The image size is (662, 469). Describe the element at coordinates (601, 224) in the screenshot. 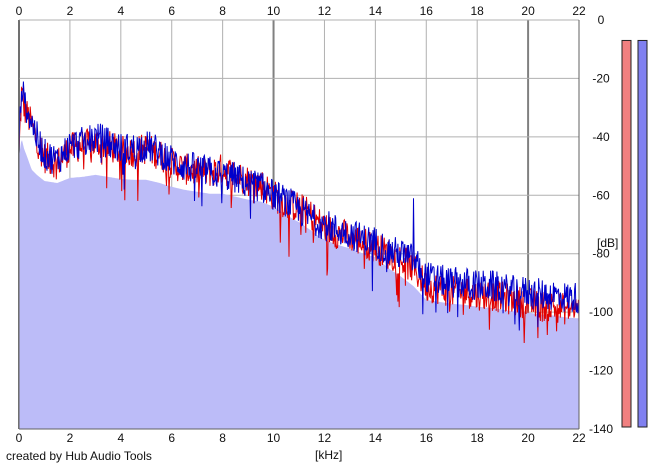

I see `y-tick-labels: 0 -20 -40 -60 -80 -100 -120 -140` at that location.